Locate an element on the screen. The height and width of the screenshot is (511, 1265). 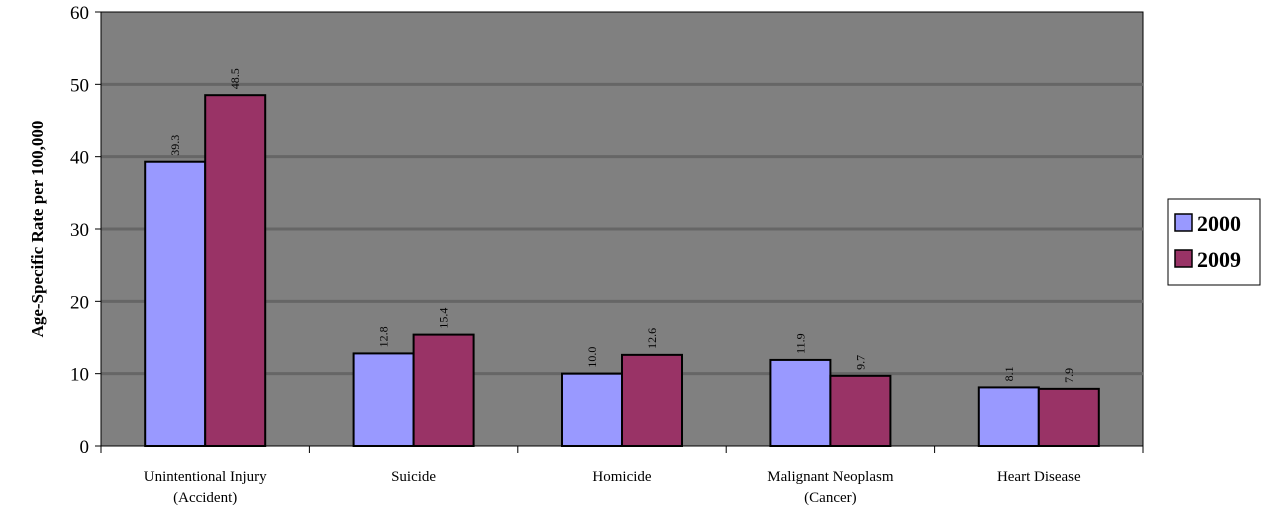
legend-swatch-2000 is located at coordinates (1183, 222).